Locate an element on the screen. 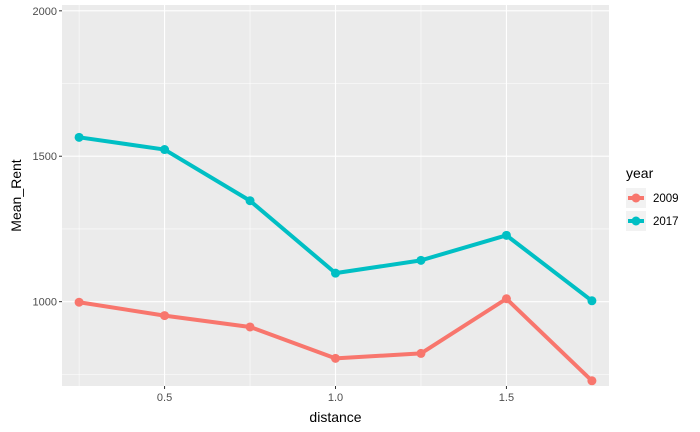 Image resolution: width=700 pixels, height=432 pixels. x-tick-label: 1.5 is located at coordinates (506, 398).